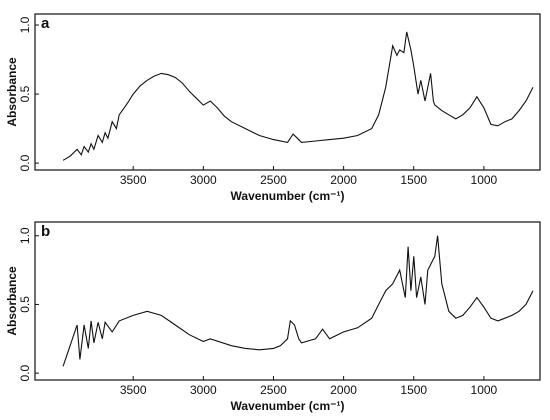 The width and height of the screenshot is (550, 420). Describe the element at coordinates (45, 231) in the screenshot. I see `panel-label: b` at that location.